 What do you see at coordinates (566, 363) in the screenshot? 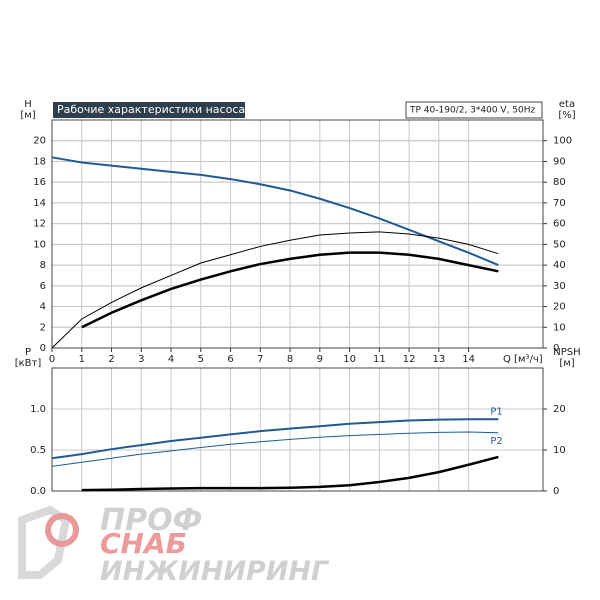
I see `y2-axis-unit: [м]` at bounding box center [566, 363].